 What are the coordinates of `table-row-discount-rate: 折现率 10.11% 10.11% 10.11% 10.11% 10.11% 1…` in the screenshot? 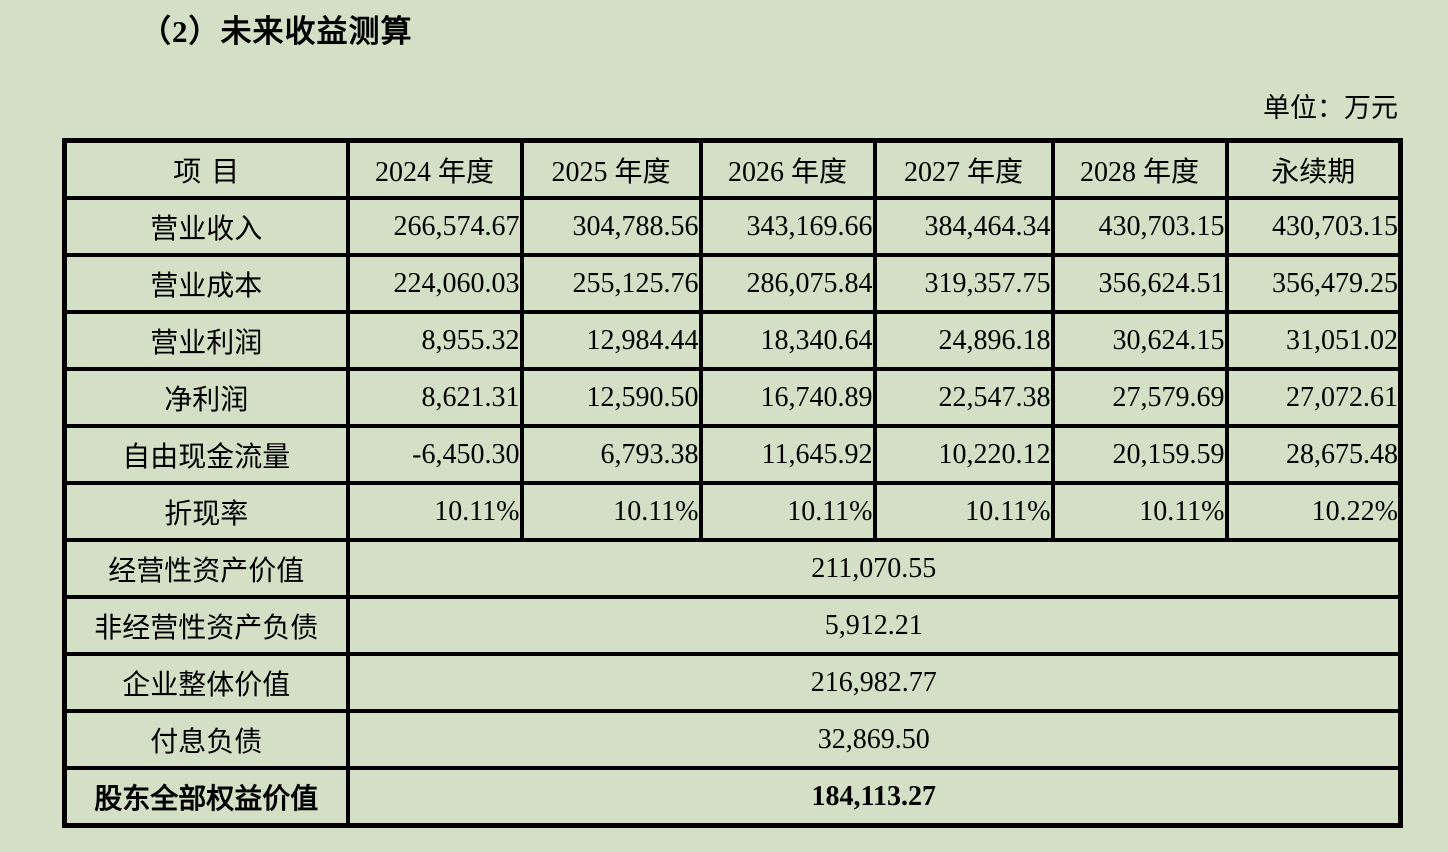 It's located at (732, 511).